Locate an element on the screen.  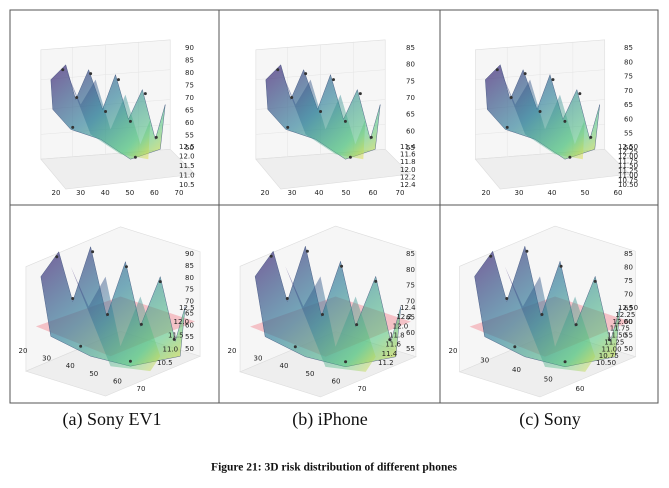
y-tick-label: 12.5 is located at coordinates (187, 147).